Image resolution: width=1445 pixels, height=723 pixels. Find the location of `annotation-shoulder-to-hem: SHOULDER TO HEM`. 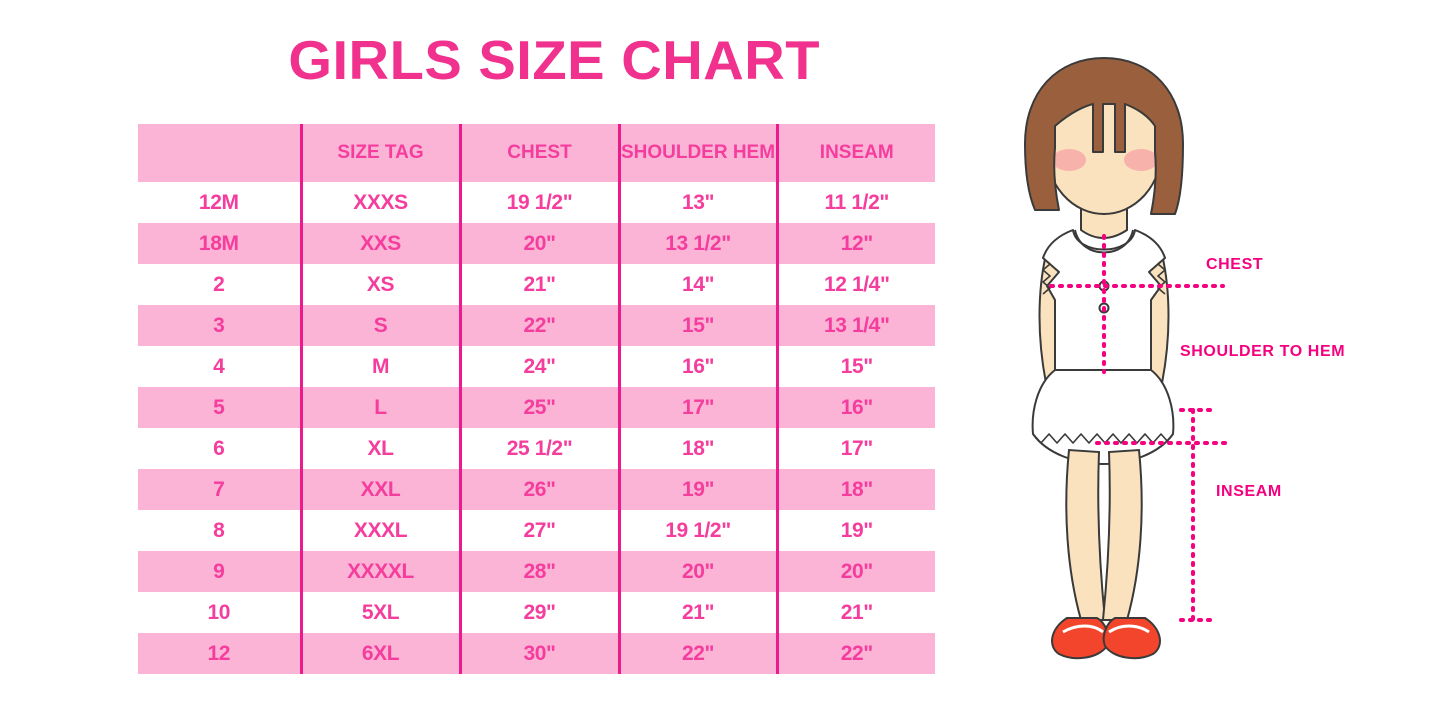

annotation-shoulder-to-hem: SHOULDER TO HEM is located at coordinates (1263, 351).